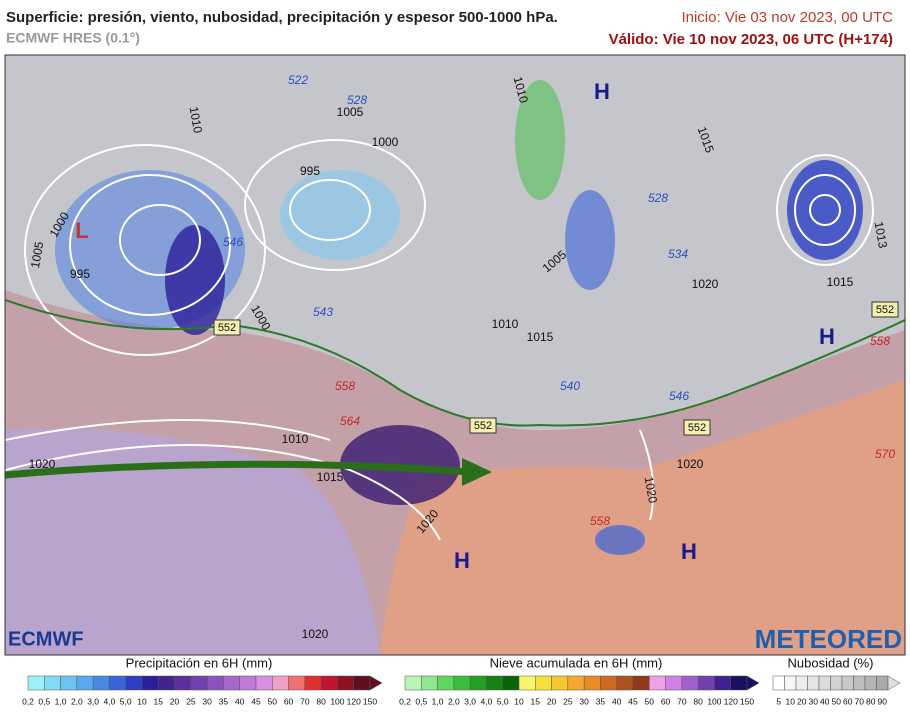 The height and width of the screenshot is (715, 910). I want to click on init-date: Inicio: Vie 03 nov 2023, 00 UTC, so click(787, 17).